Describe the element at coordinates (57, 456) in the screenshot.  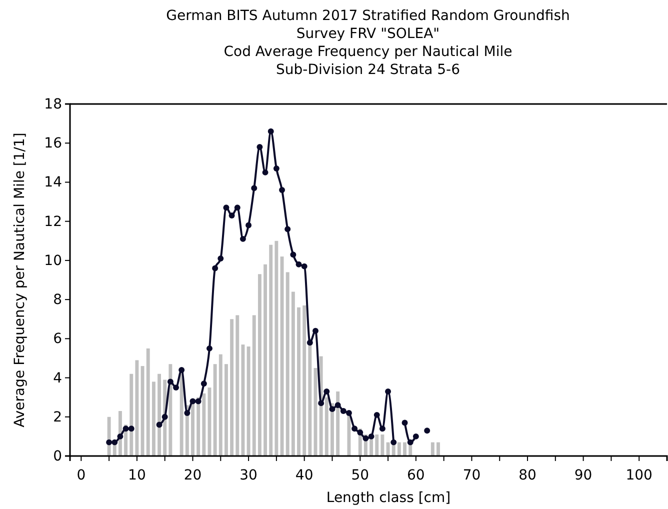
I see `y-tick-label: 0` at that location.